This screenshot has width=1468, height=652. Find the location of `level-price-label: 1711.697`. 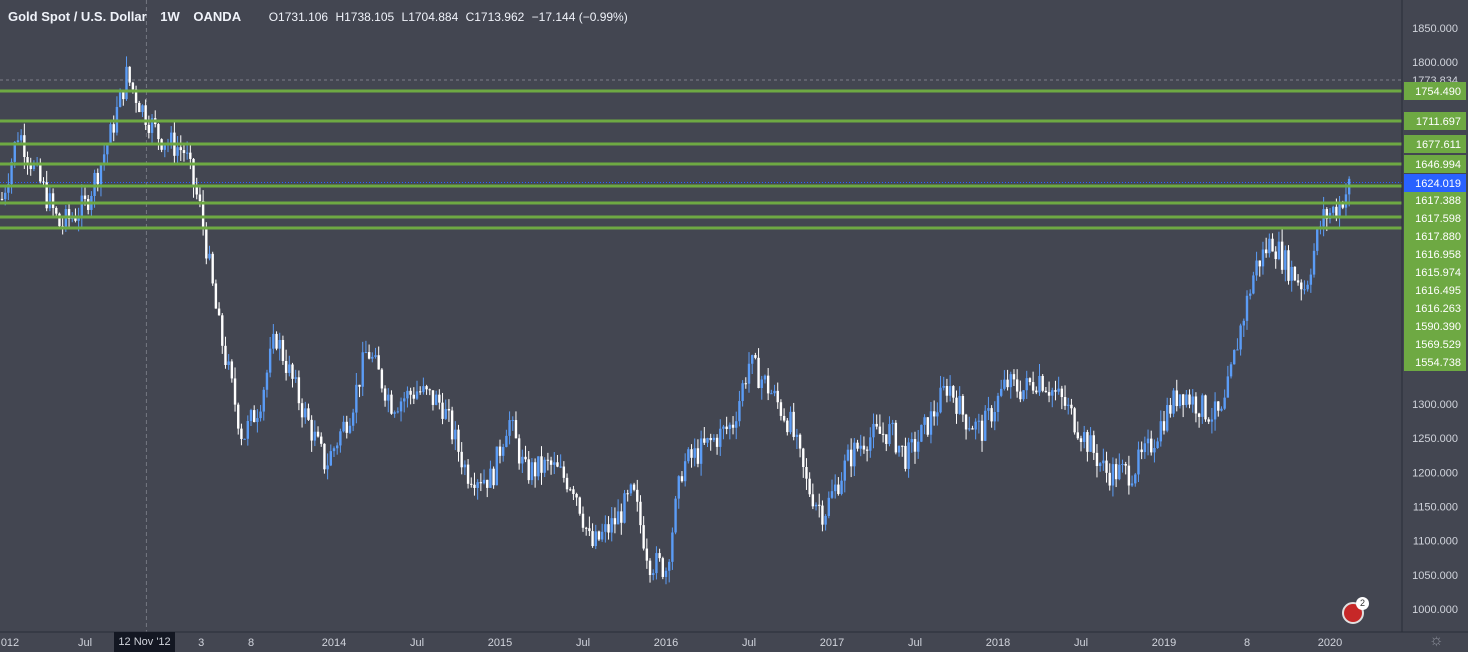

level-price-label: 1711.697 is located at coordinates (1435, 121).